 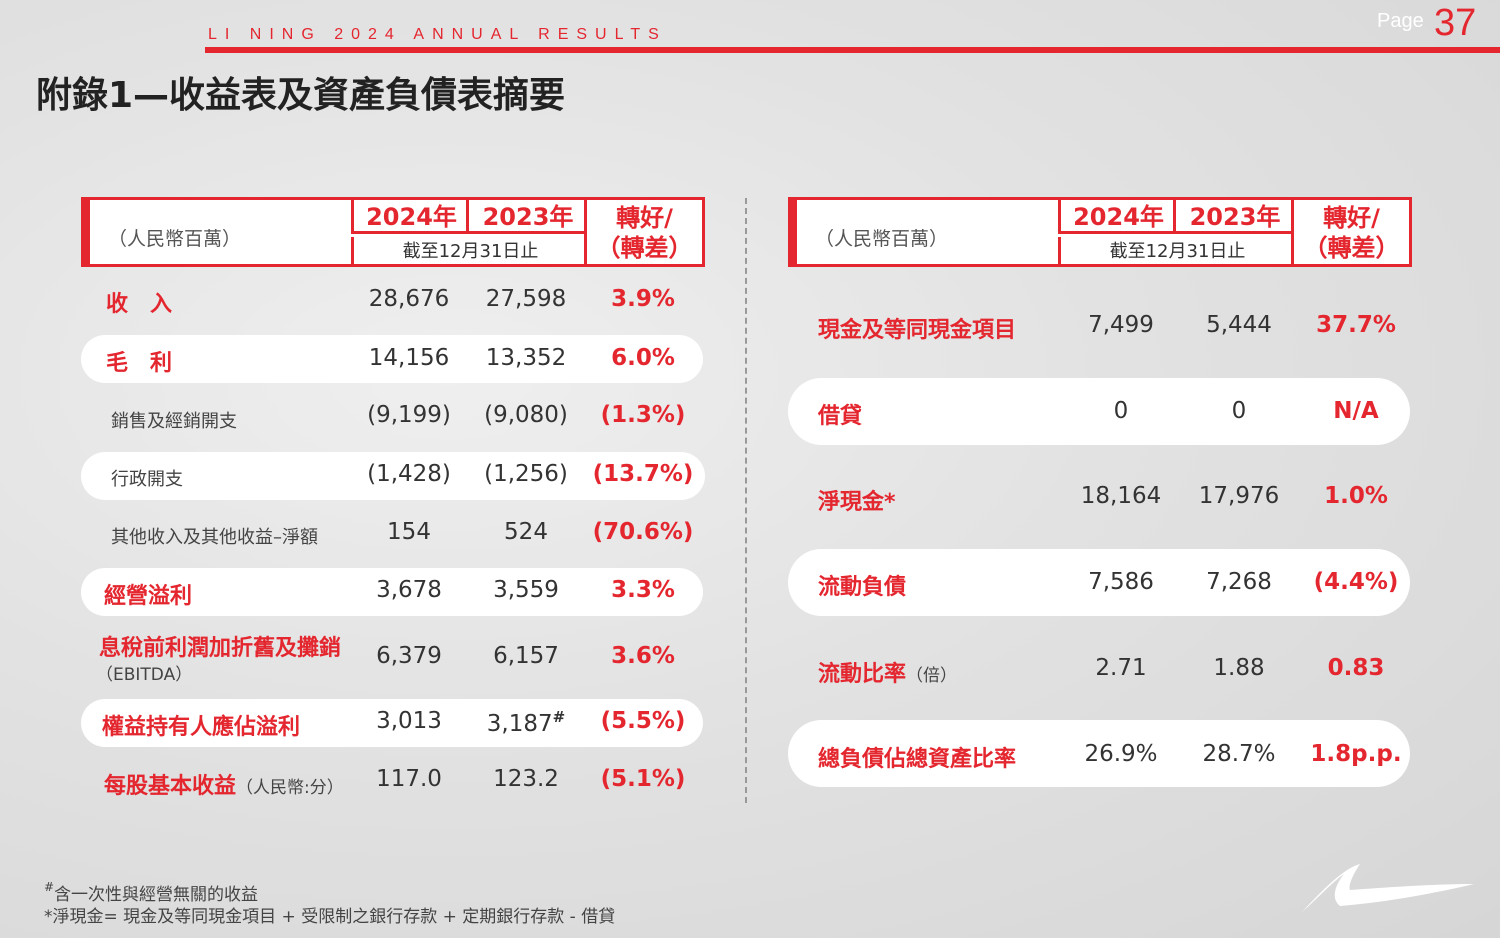 I want to click on value-change: (5.1%), so click(x=643, y=779).